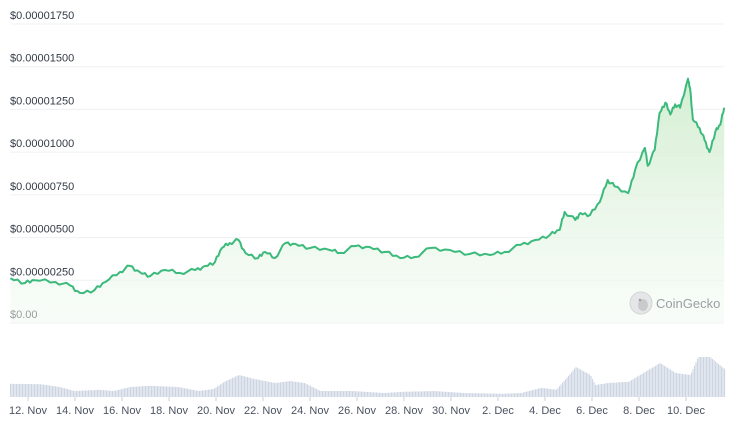 The image size is (733, 424). I want to click on x-tick-label: 2. Dec, so click(498, 411).